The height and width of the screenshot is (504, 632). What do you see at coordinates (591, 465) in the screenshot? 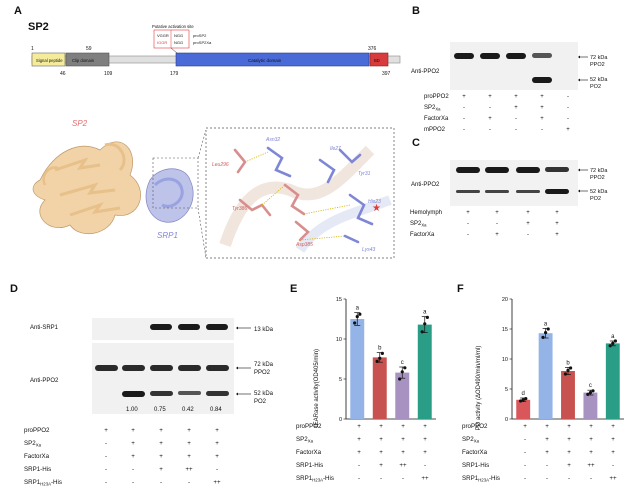
I see `sign-f-3-3: ++` at bounding box center [591, 465].